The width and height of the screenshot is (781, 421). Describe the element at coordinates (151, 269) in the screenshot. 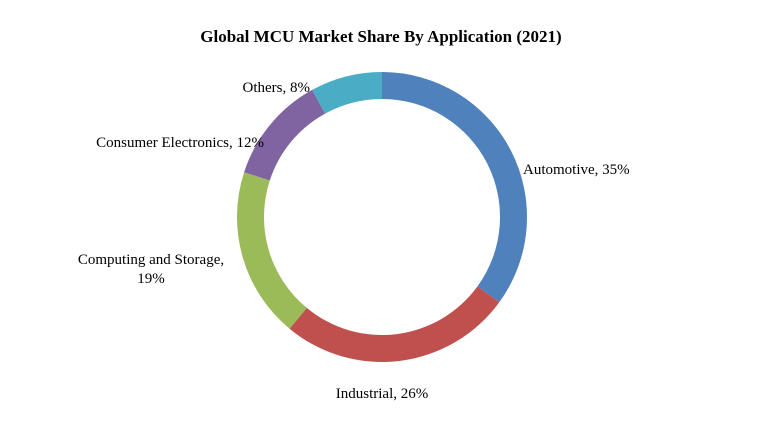

I see `label-computing-and-storage: Computing and Storage, 19%` at that location.